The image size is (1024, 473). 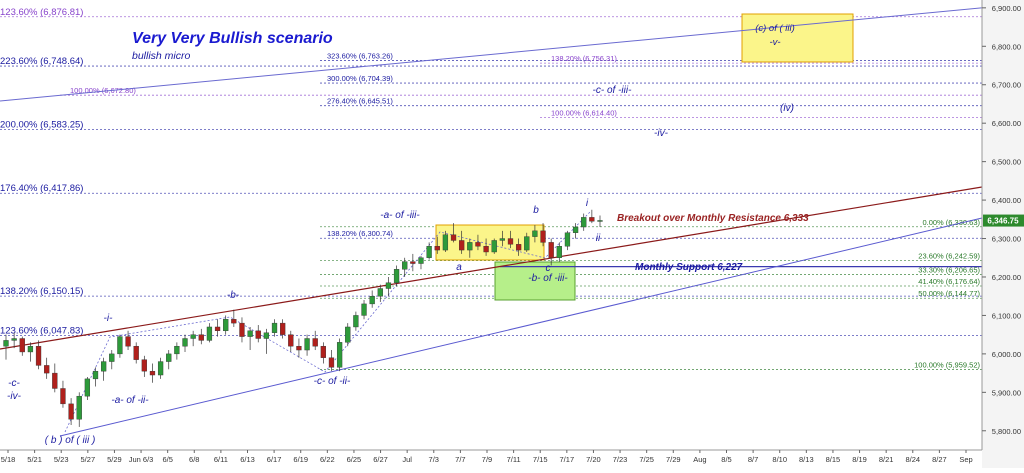 What do you see at coordinates (1003, 234) in the screenshot?
I see `y-axis-panel` at bounding box center [1003, 234].